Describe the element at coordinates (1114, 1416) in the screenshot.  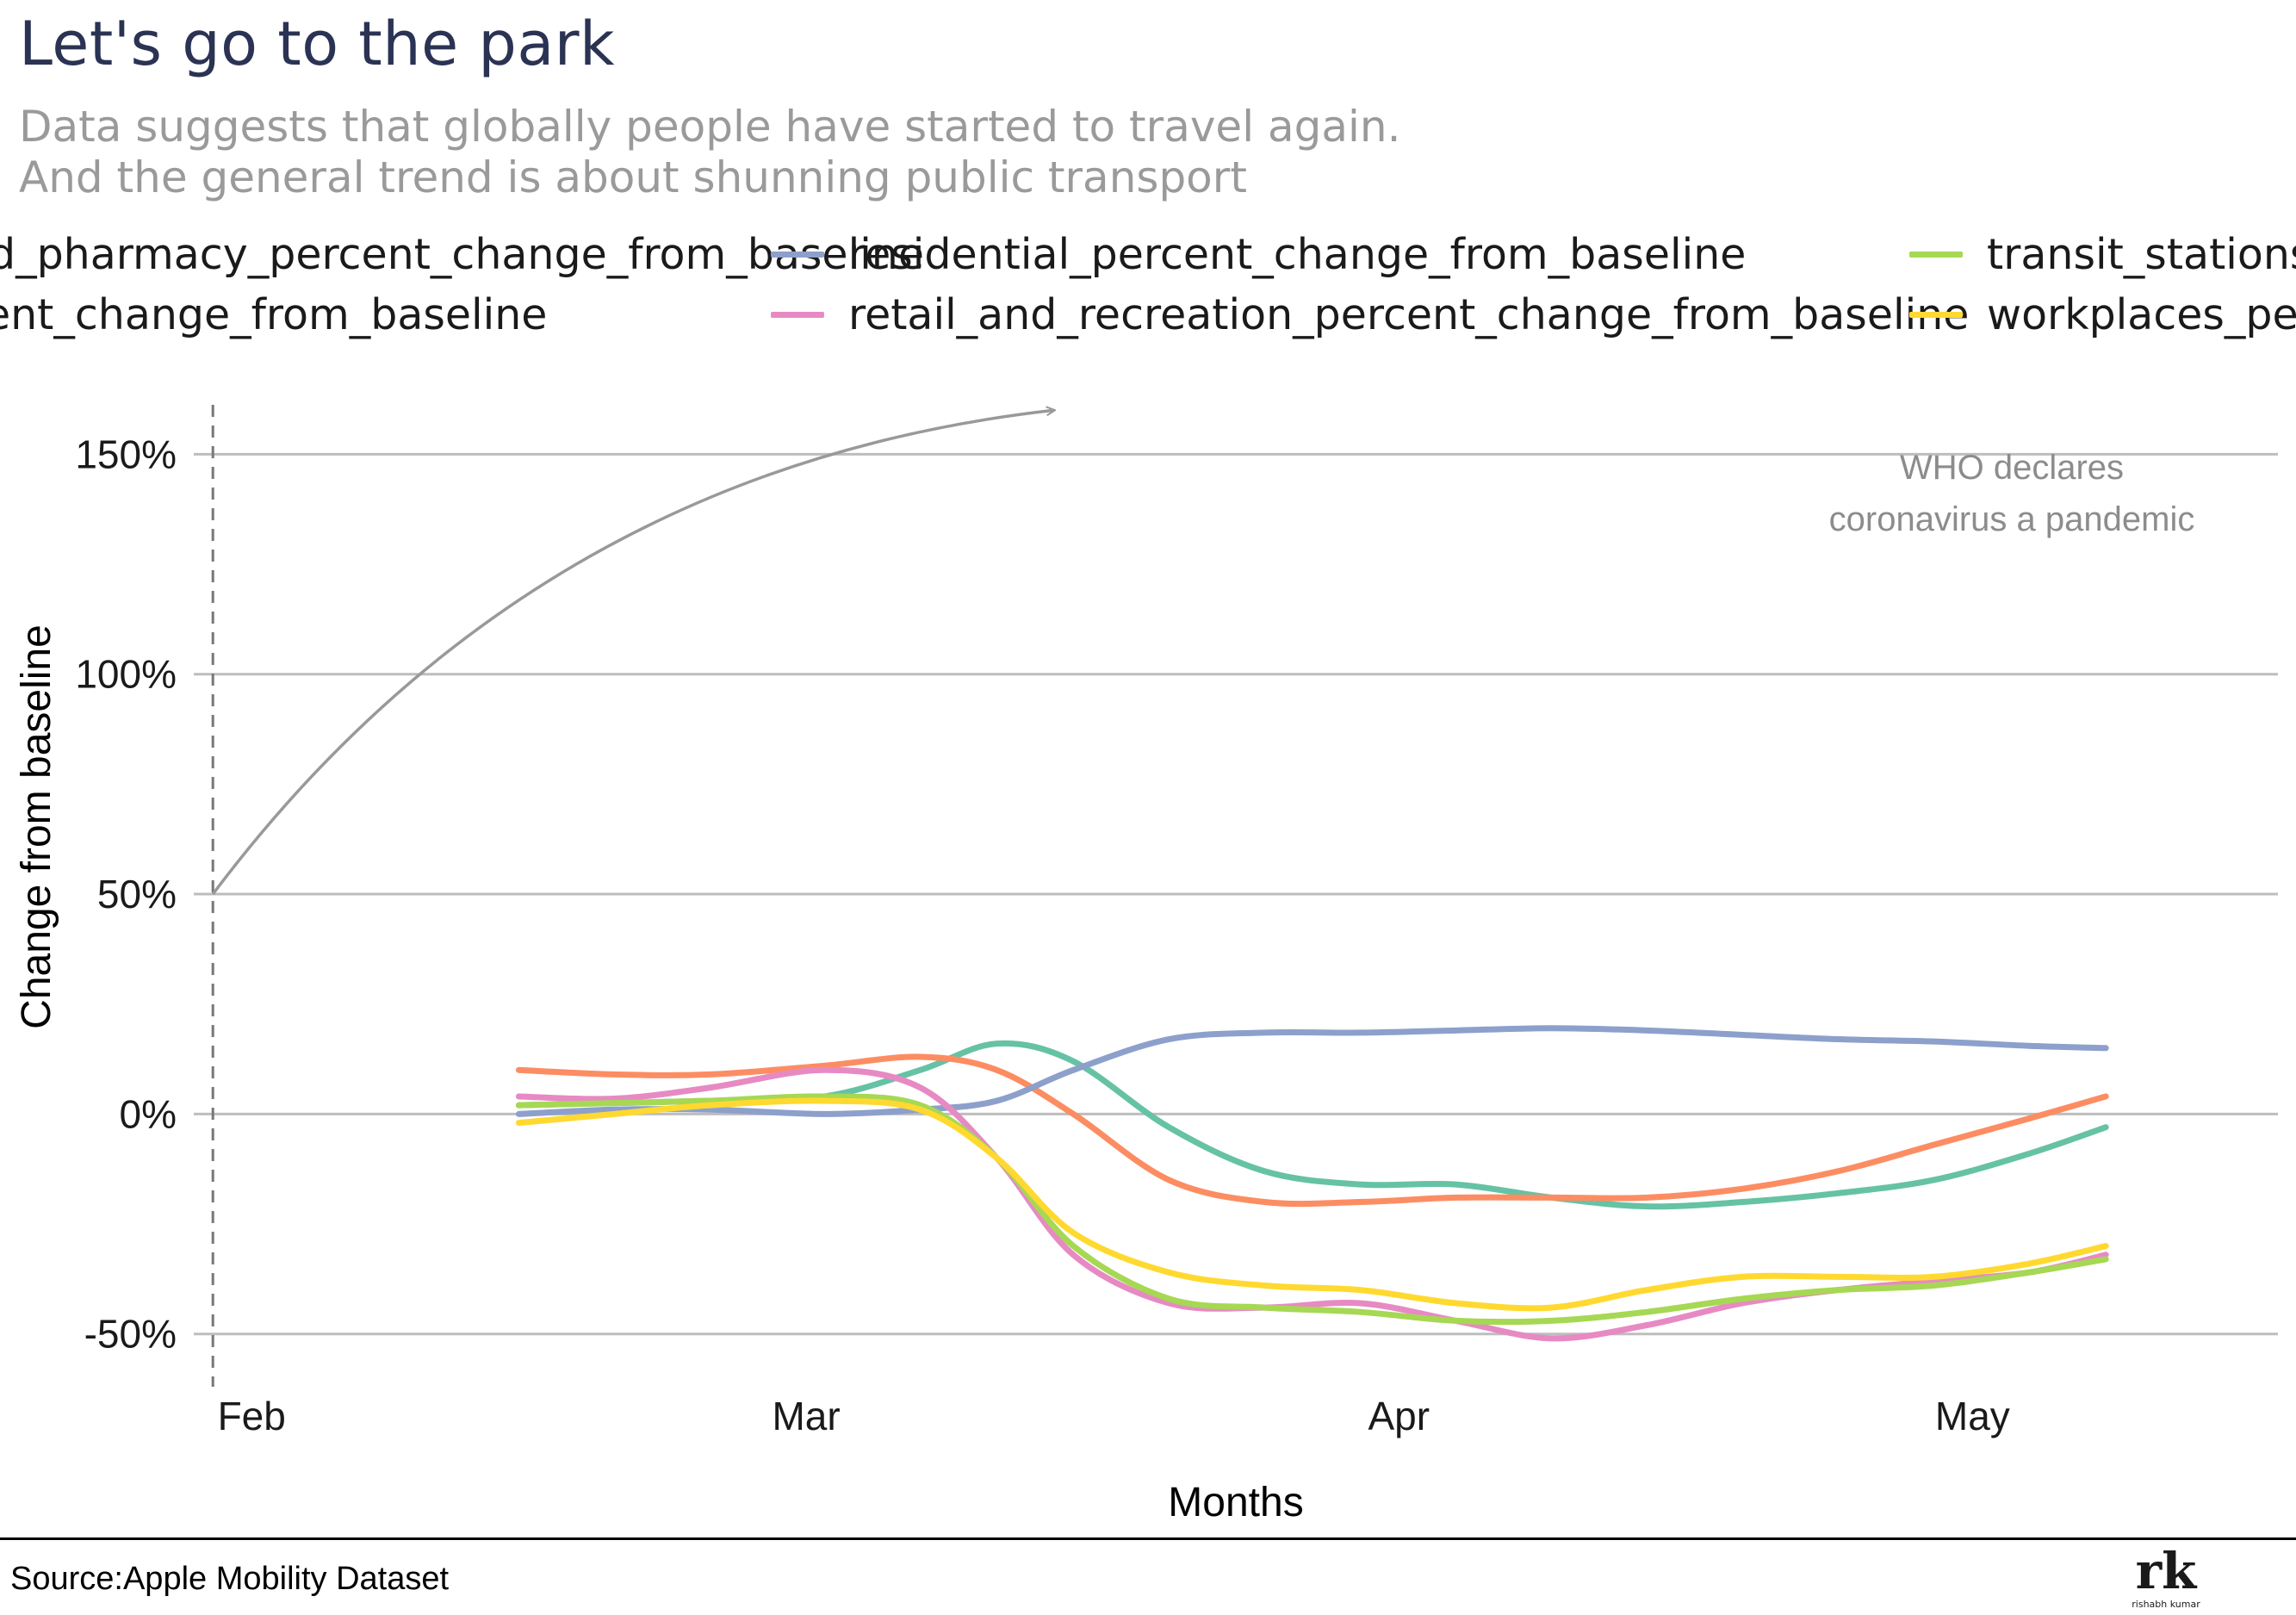
I see `x-axis-ticks: Feb Mar Apr May` at that location.